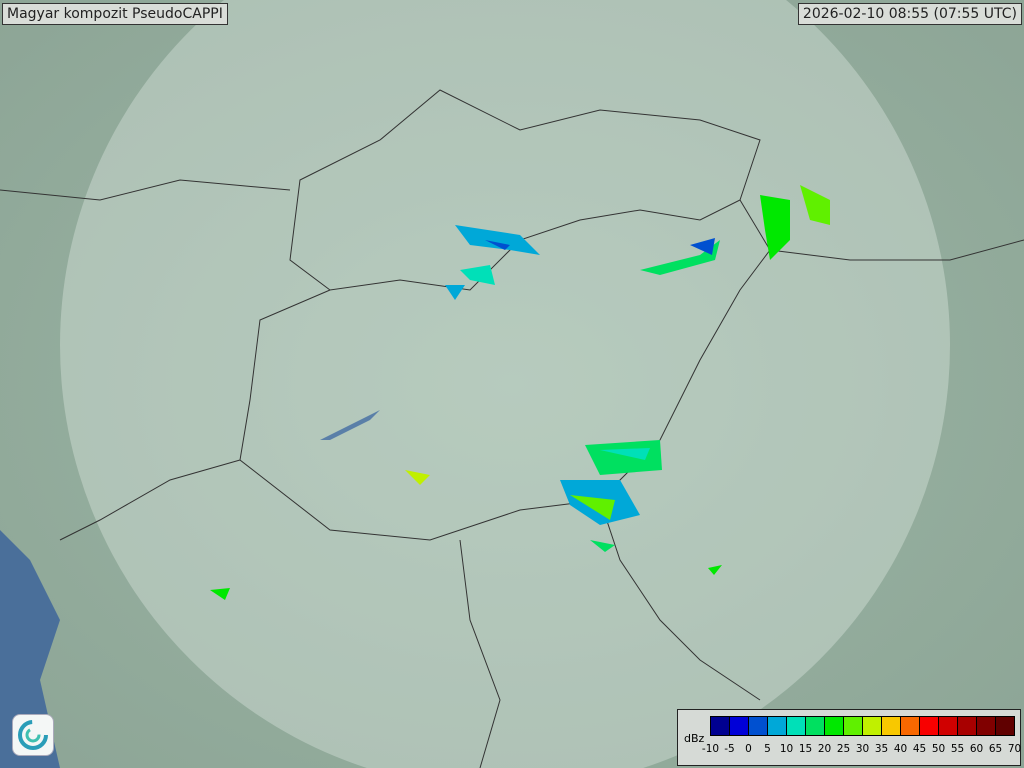  What do you see at coordinates (824, 749) in the screenshot?
I see `legend-tick: 20` at bounding box center [824, 749].